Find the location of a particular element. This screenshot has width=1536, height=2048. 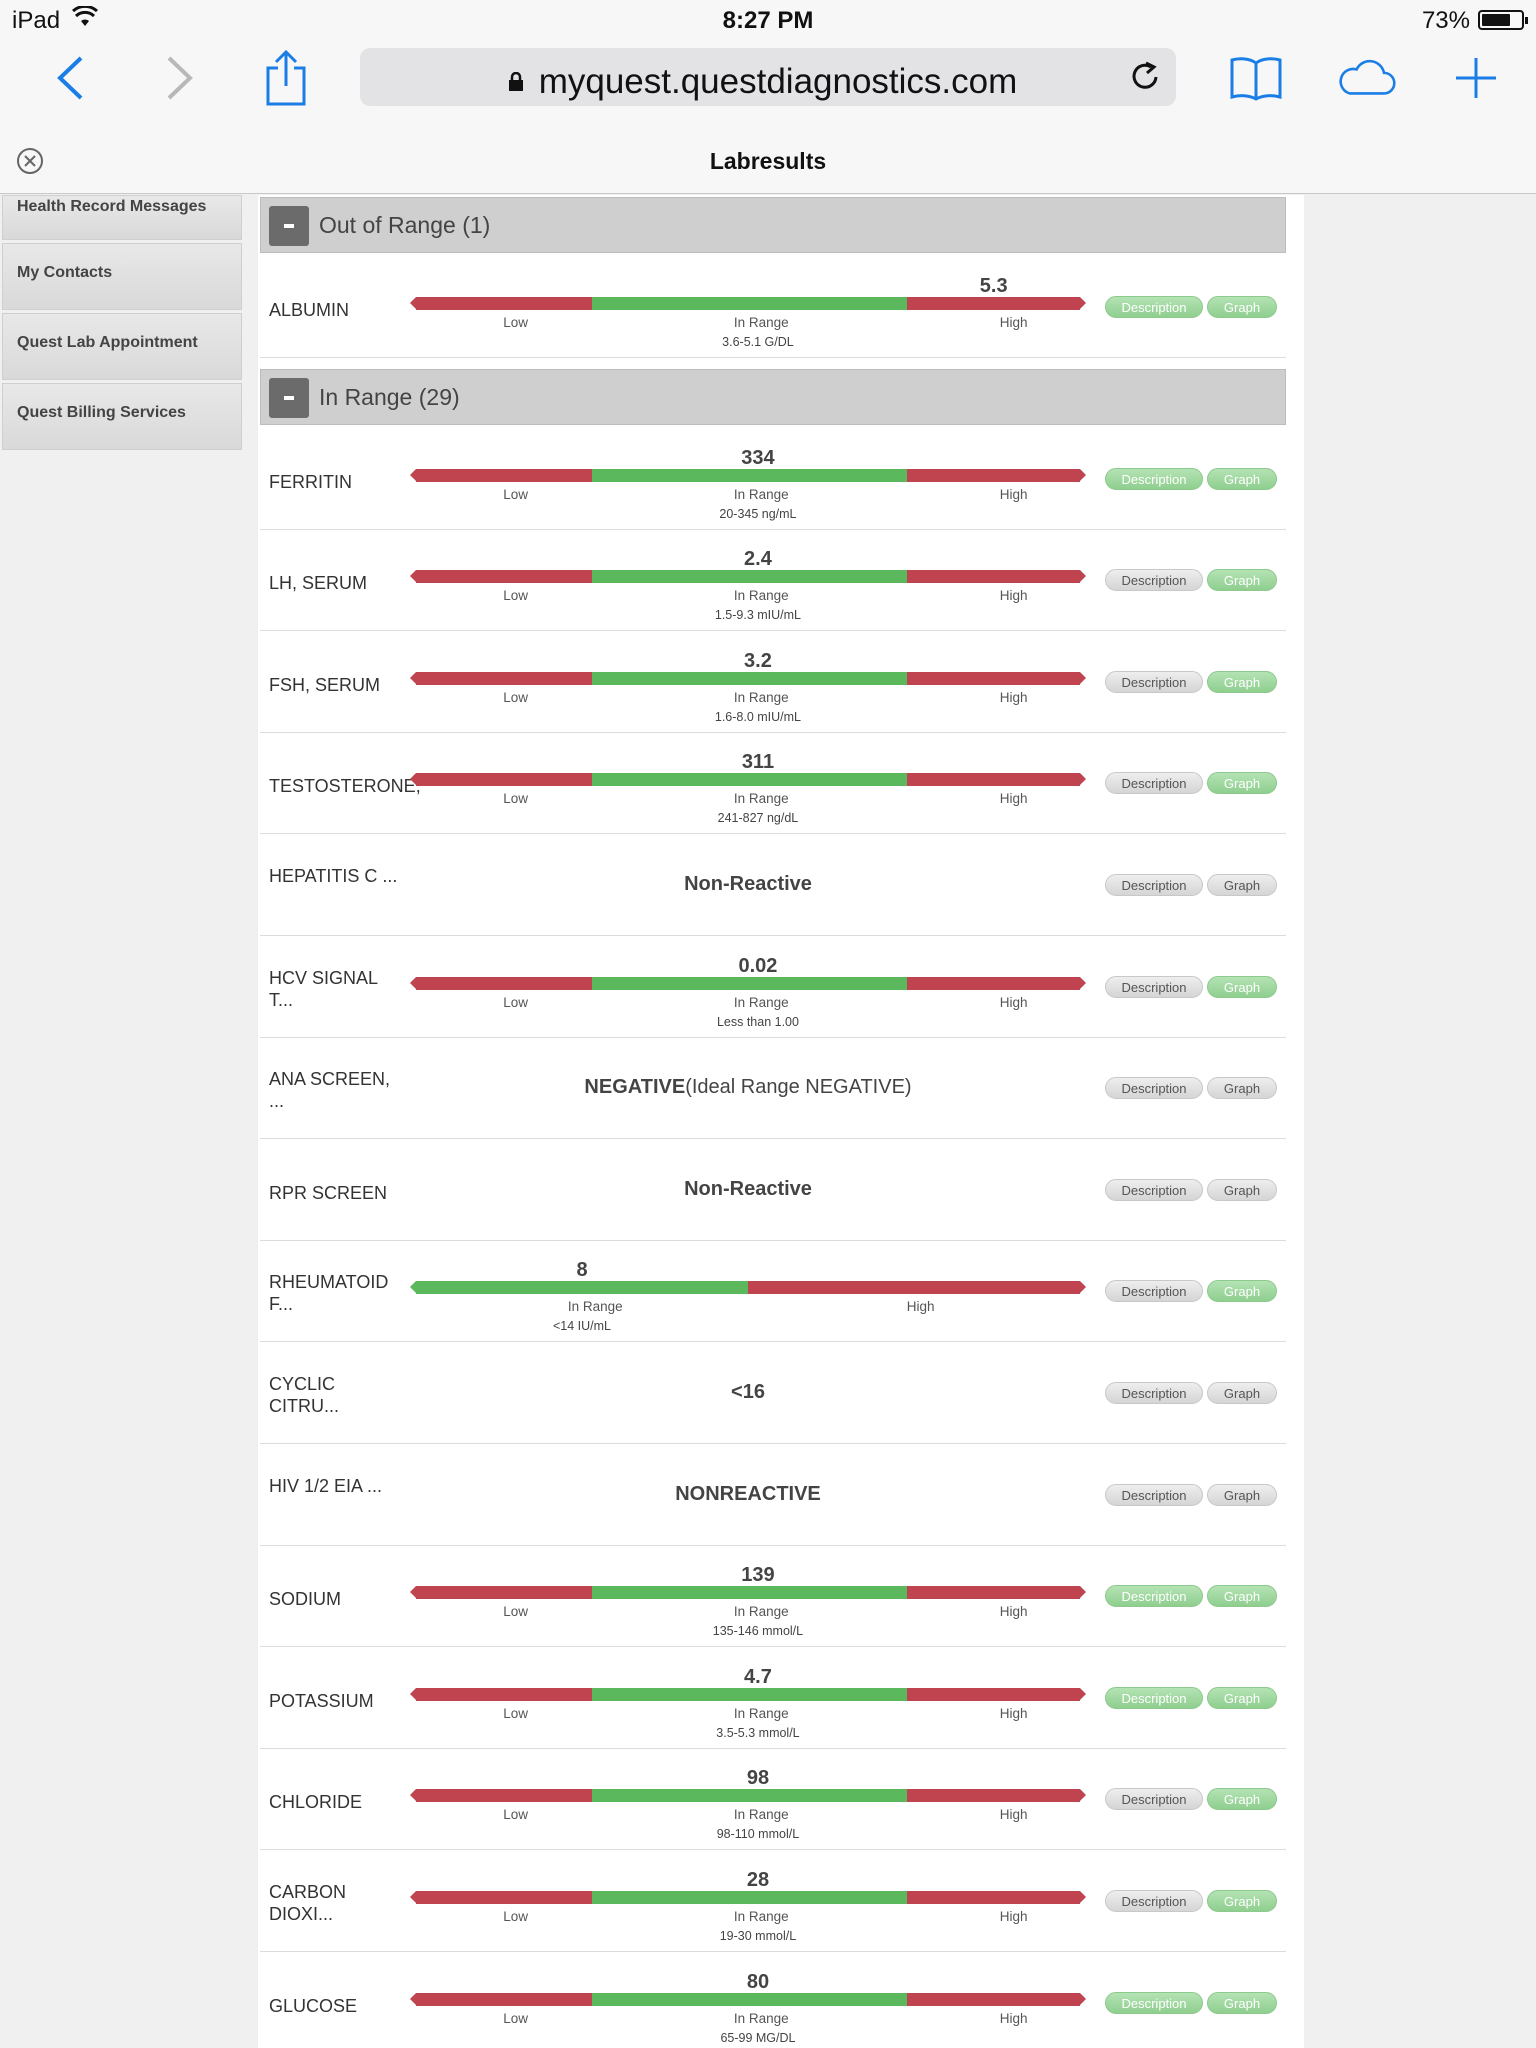

result-text: NONREACTIVE is located at coordinates (748, 1494).